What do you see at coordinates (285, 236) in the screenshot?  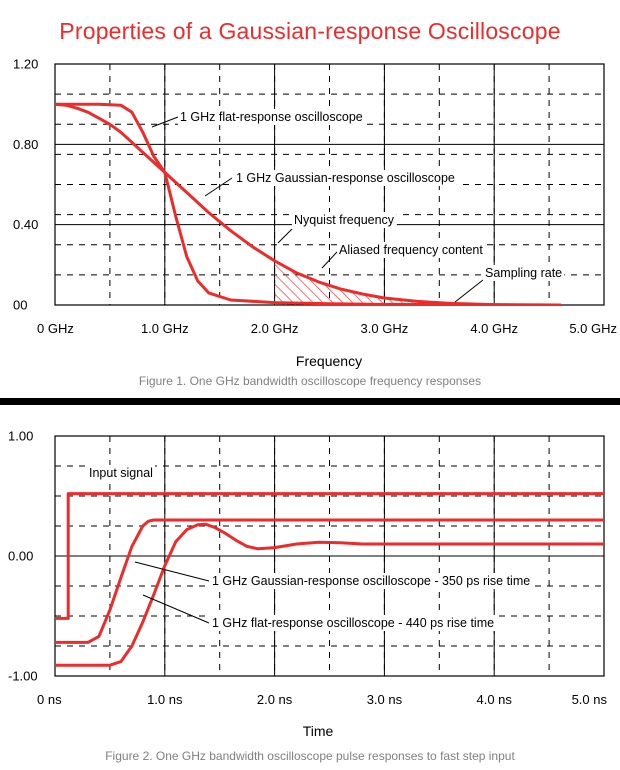 I see `leader-nyquist` at bounding box center [285, 236].